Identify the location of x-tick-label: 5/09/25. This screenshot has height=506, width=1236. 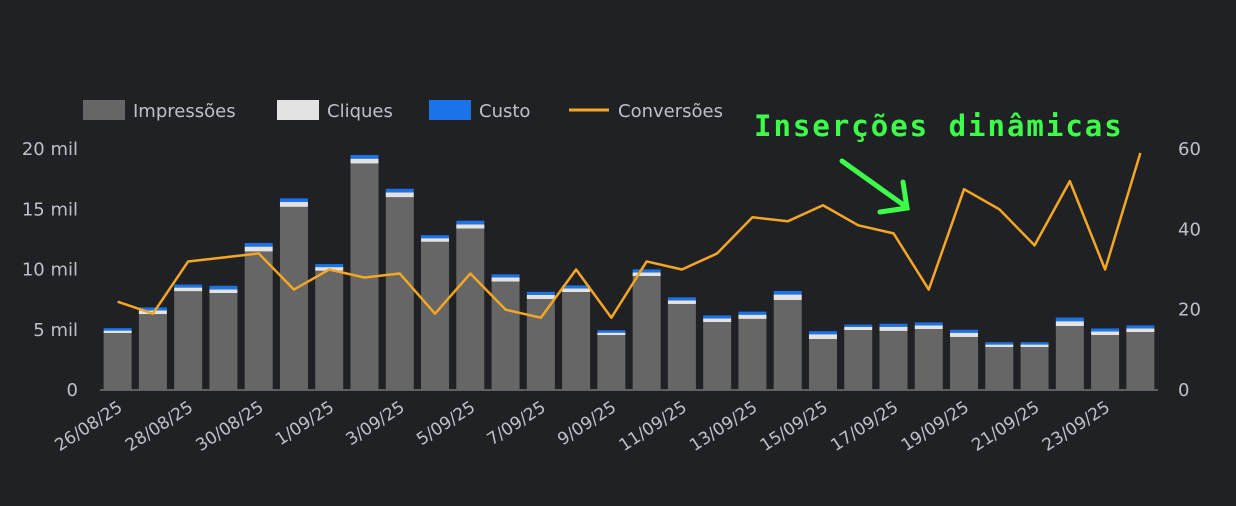
(446, 423).